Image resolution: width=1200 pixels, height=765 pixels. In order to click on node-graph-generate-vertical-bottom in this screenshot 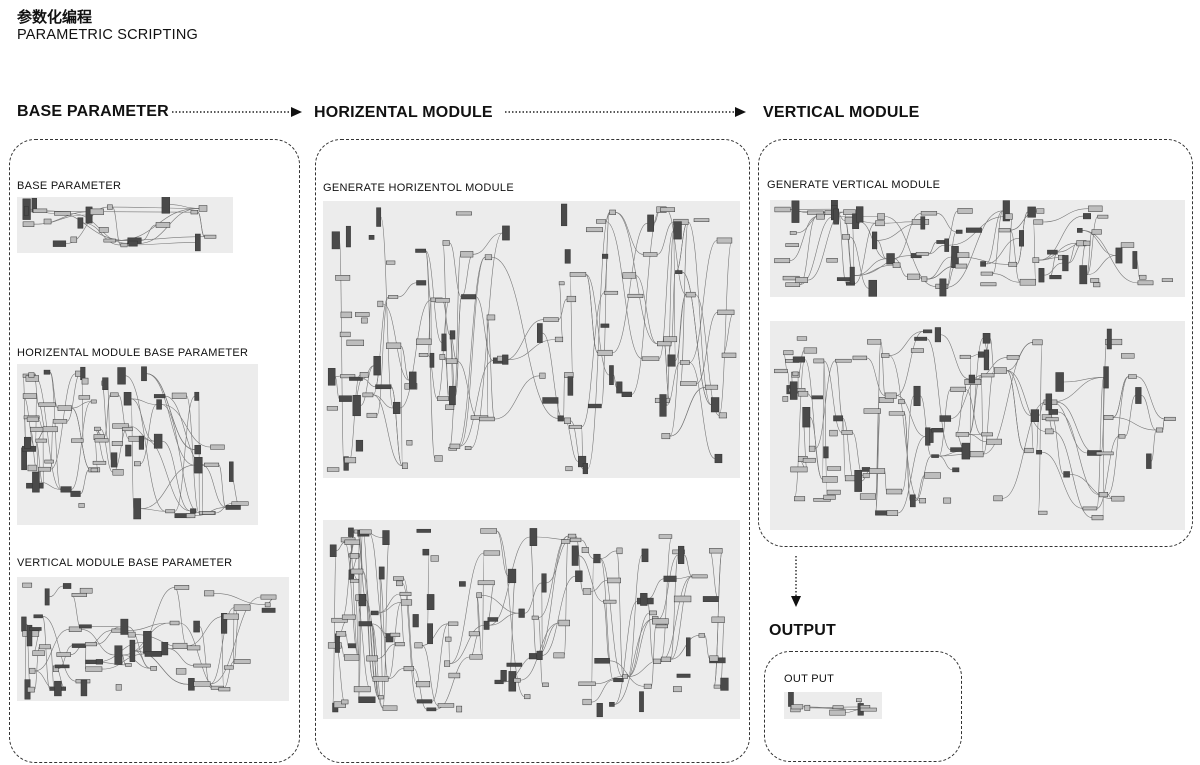, I will do `click(977, 425)`.